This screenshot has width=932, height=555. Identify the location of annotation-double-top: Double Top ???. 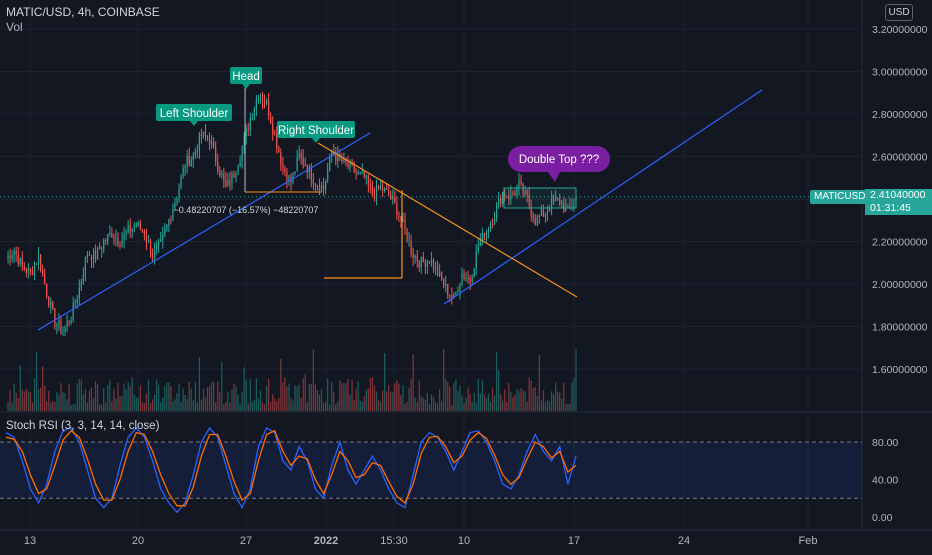
(559, 164).